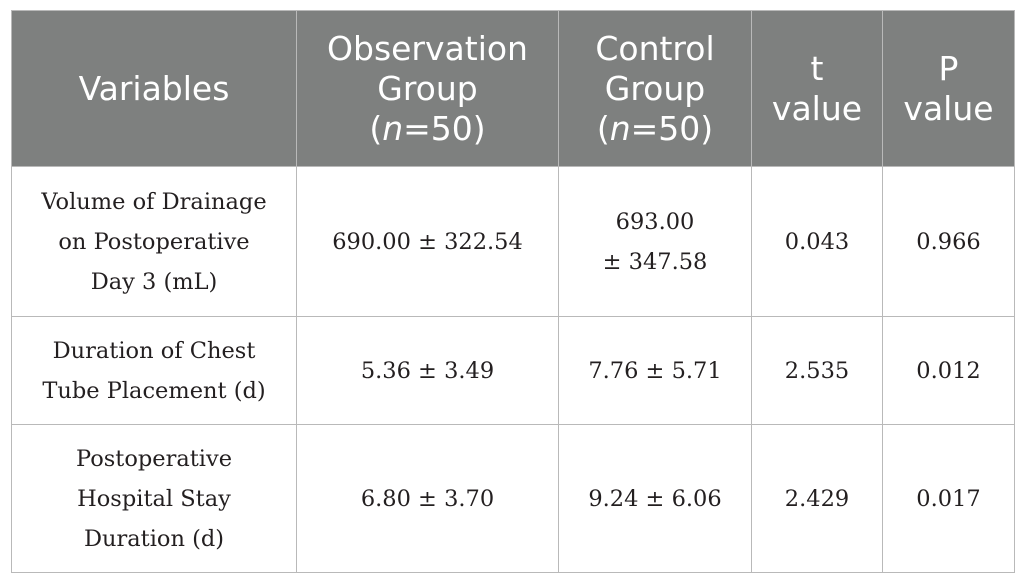  I want to click on header-observation-n-open: (, so click(376, 128).